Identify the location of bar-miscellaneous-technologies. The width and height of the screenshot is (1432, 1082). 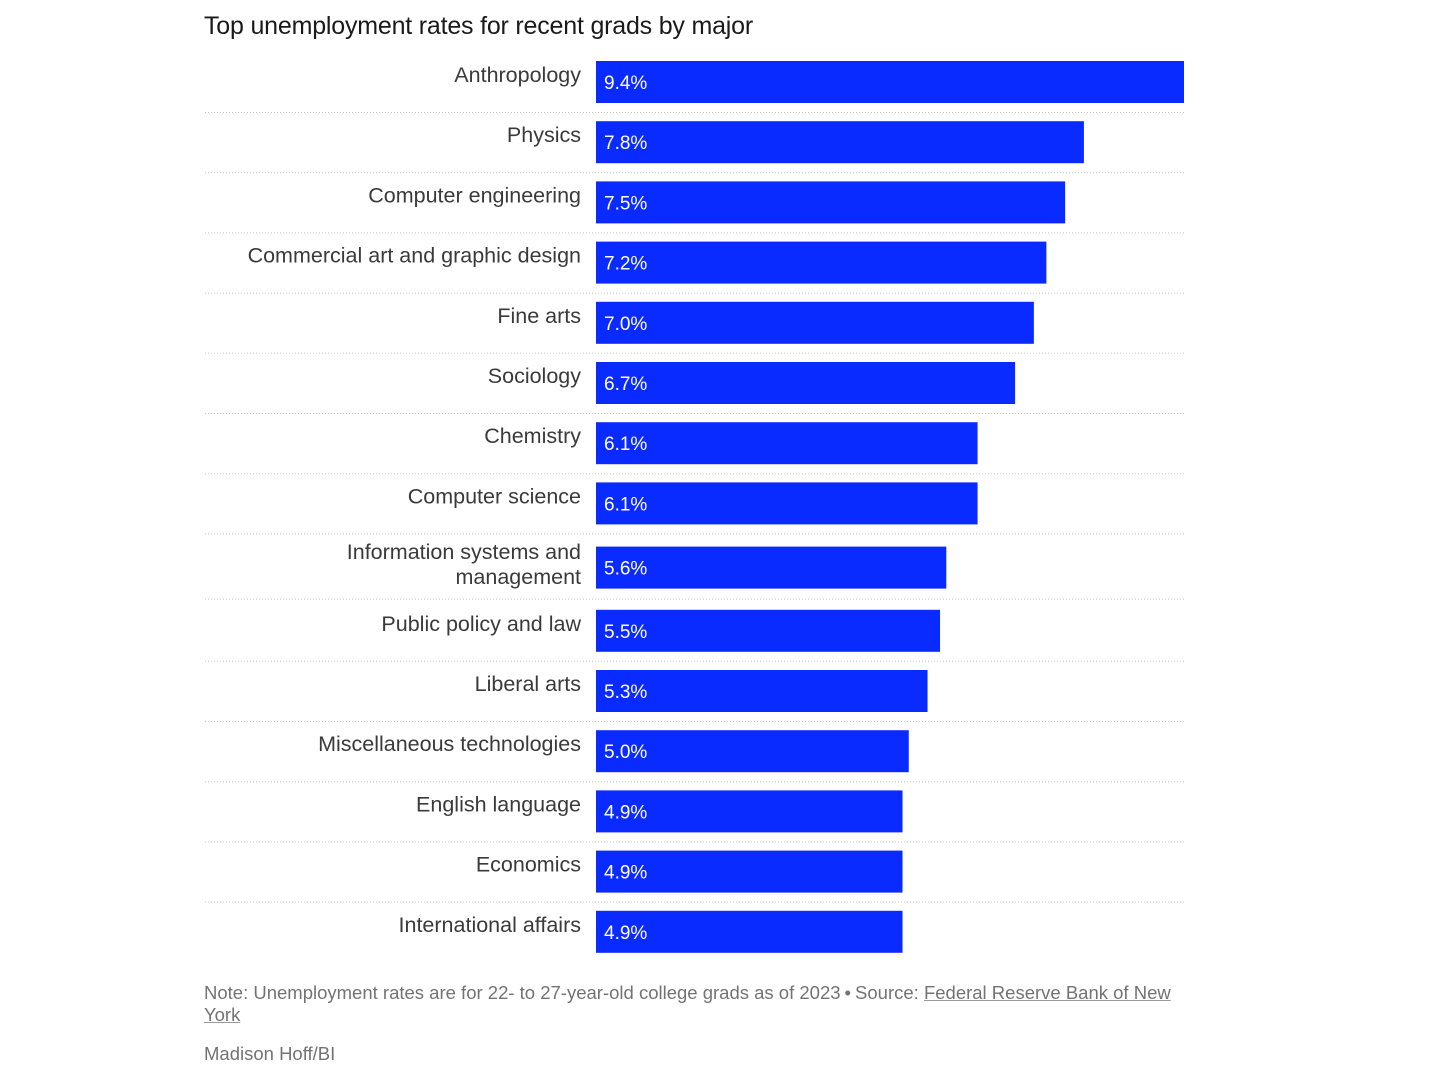
(752, 751).